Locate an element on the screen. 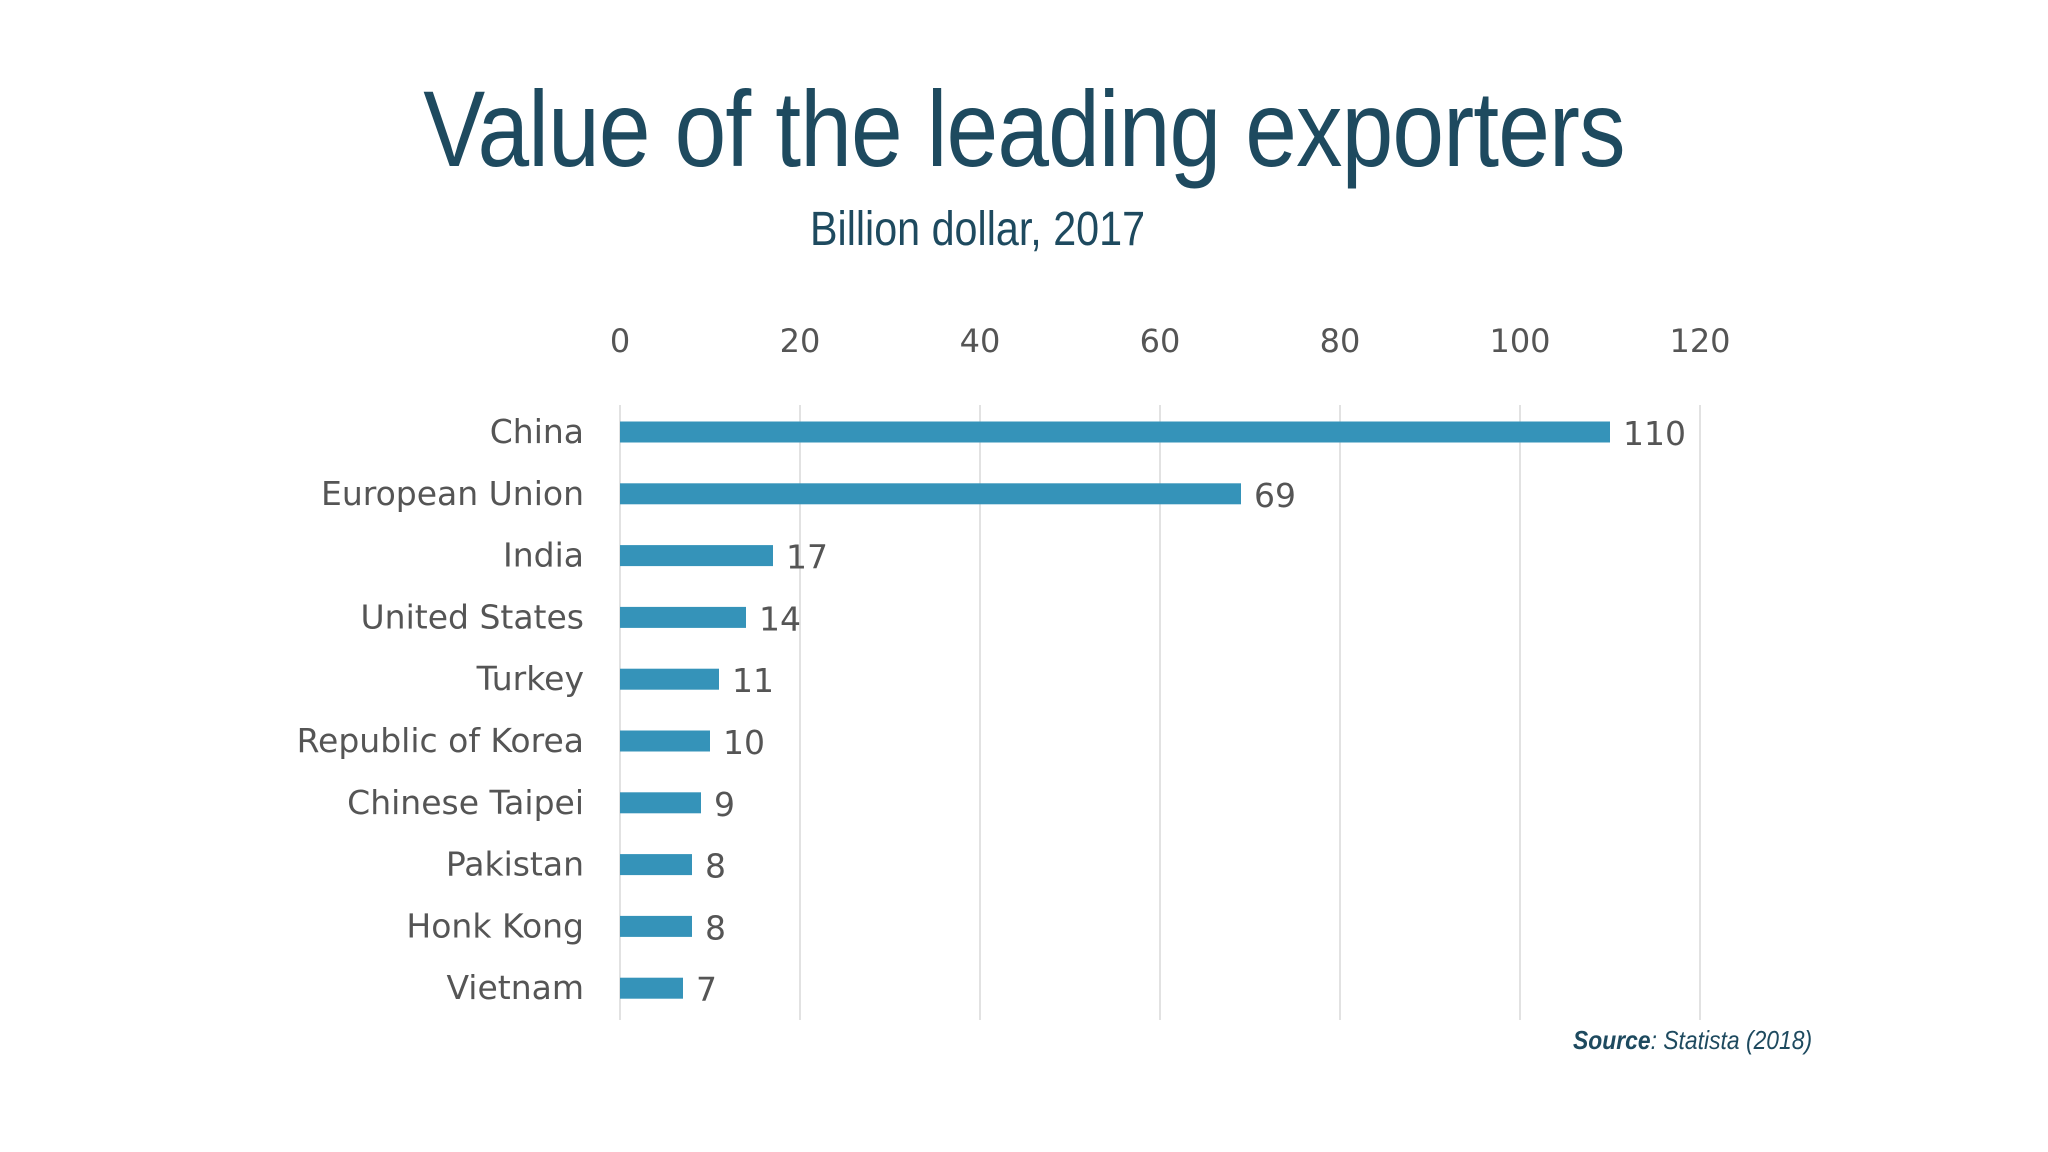  source-note: Source: Statista (2018) is located at coordinates (1692, 1040).